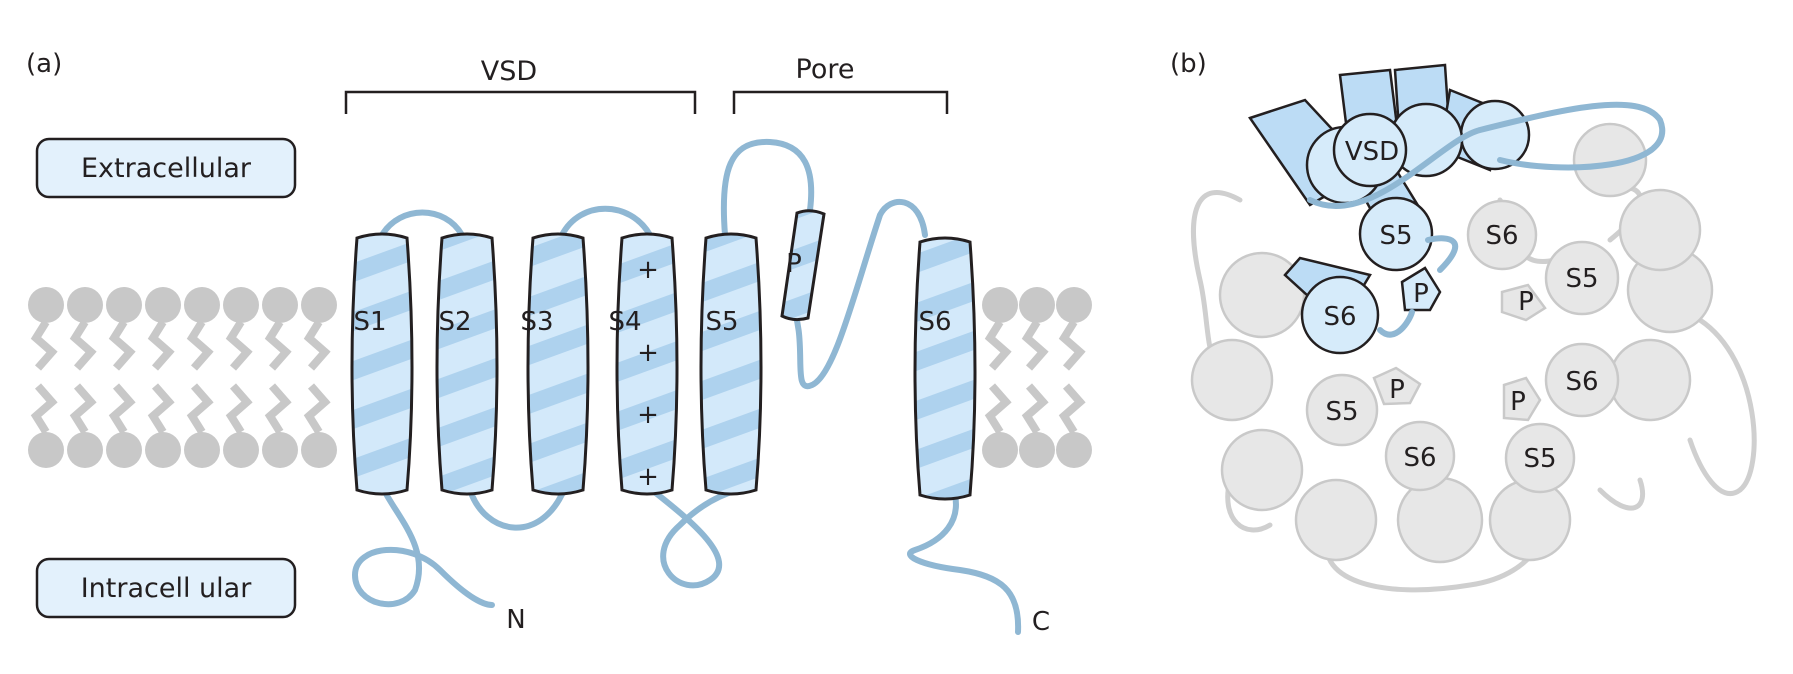  Describe the element at coordinates (731, 364) in the screenshot. I see `helix-s5: S5` at that location.